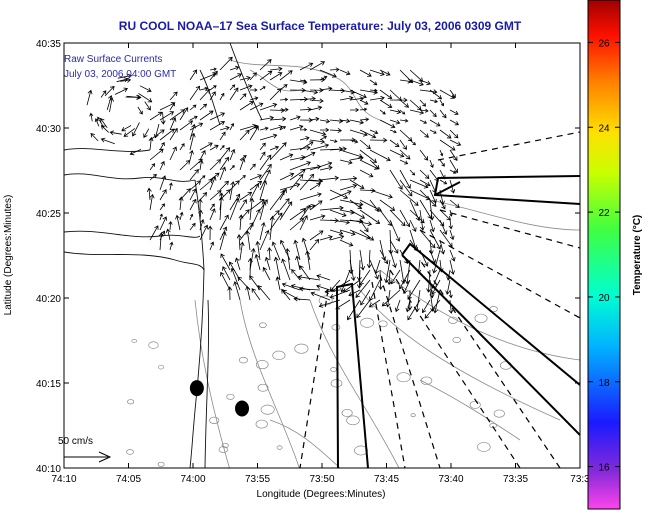  Describe the element at coordinates (321, 494) in the screenshot. I see `x-axis-label: Longitude (Degrees:Minutes)` at that location.